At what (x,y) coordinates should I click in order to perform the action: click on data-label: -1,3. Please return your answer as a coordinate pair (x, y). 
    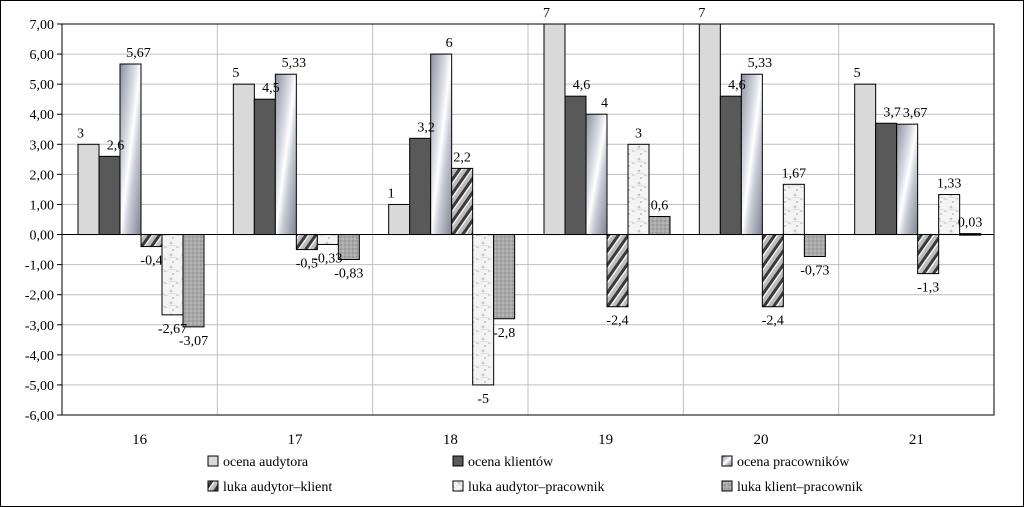
    Looking at the image, I should click on (928, 288).